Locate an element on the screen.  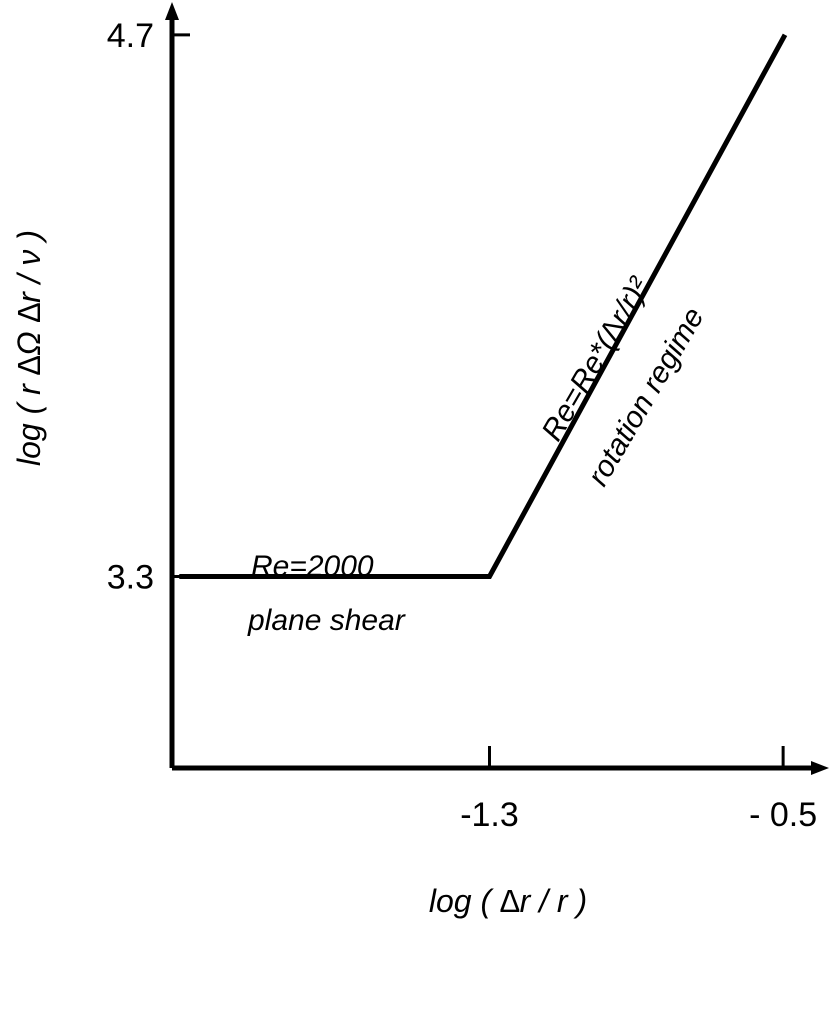
x-axis-title: log ( ∆r / r ) is located at coordinates (508, 901).